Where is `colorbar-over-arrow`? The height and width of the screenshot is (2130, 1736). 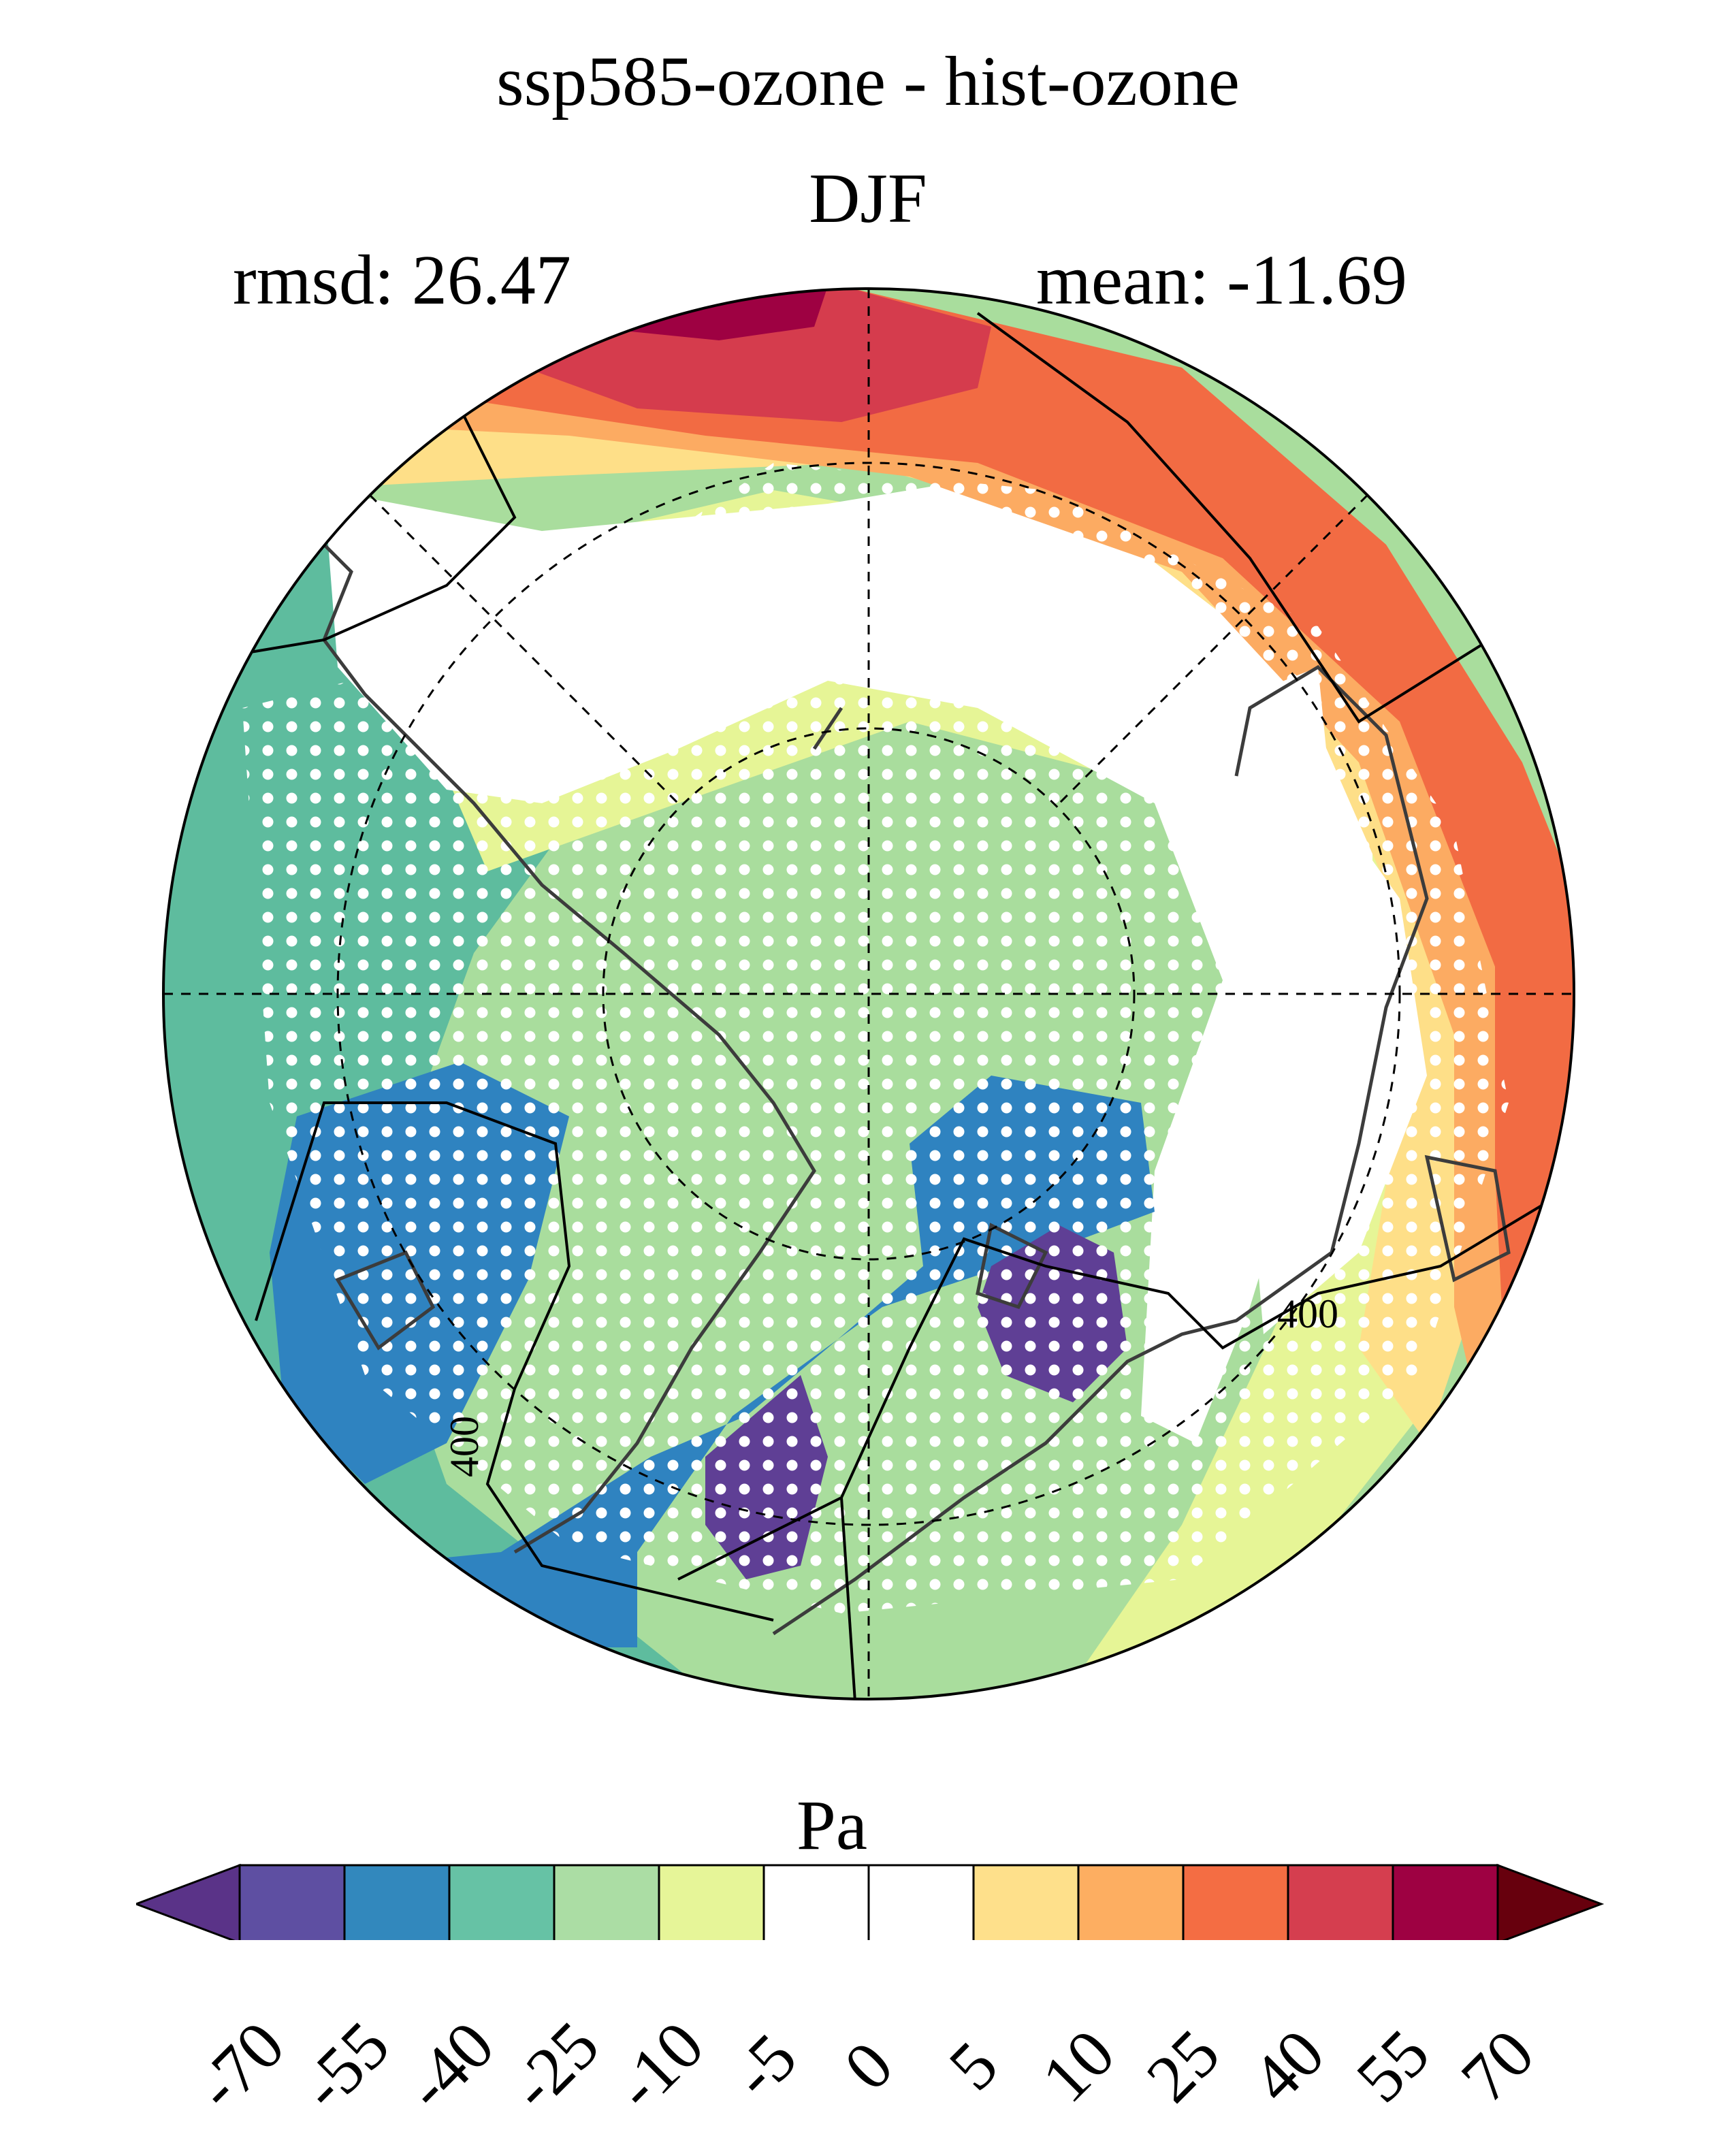
colorbar-over-arrow is located at coordinates (1550, 1901).